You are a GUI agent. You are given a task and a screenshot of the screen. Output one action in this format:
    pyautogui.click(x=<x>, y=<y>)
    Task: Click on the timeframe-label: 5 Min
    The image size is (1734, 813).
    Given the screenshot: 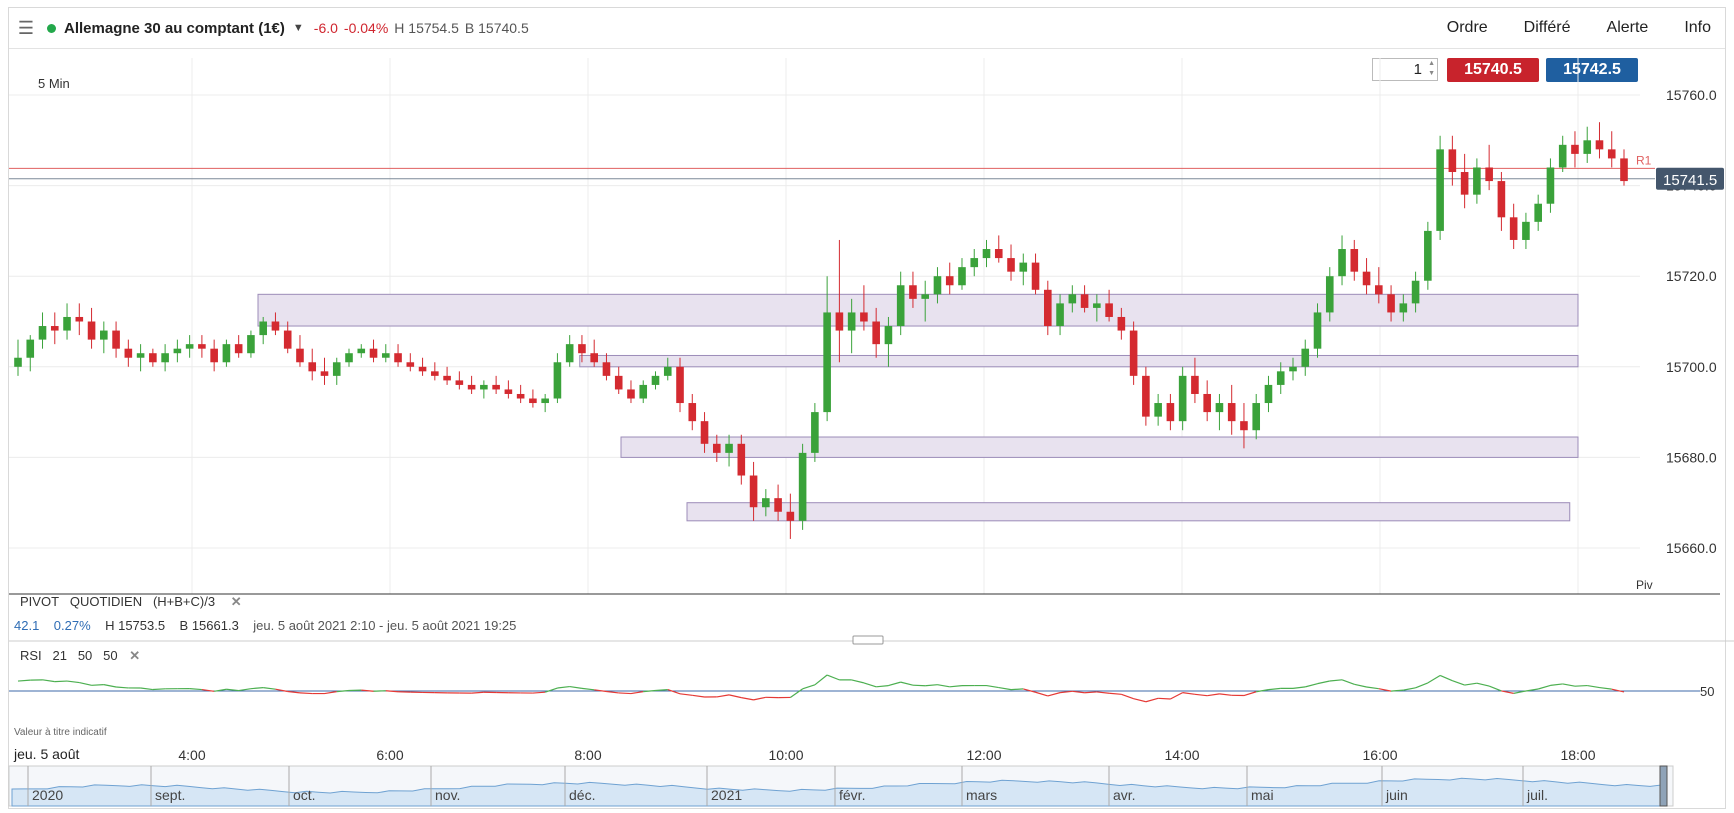 What is the action you would take?
    pyautogui.click(x=54, y=83)
    